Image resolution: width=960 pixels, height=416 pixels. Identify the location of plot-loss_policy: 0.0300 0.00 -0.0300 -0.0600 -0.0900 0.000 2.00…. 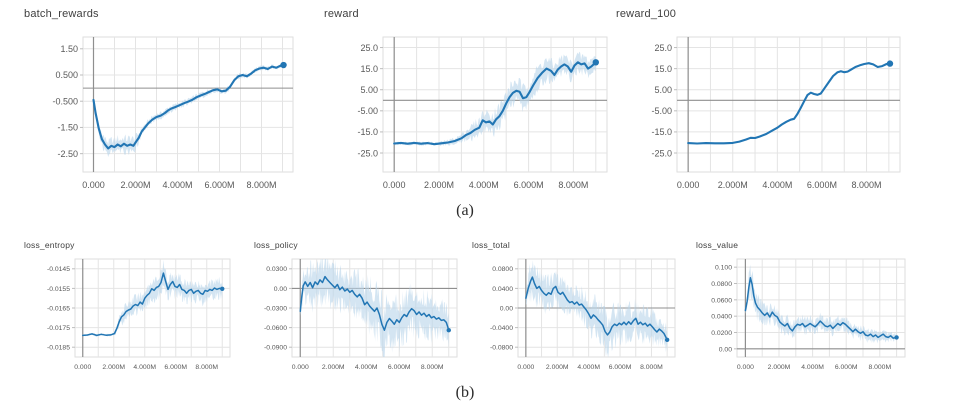
(361, 314).